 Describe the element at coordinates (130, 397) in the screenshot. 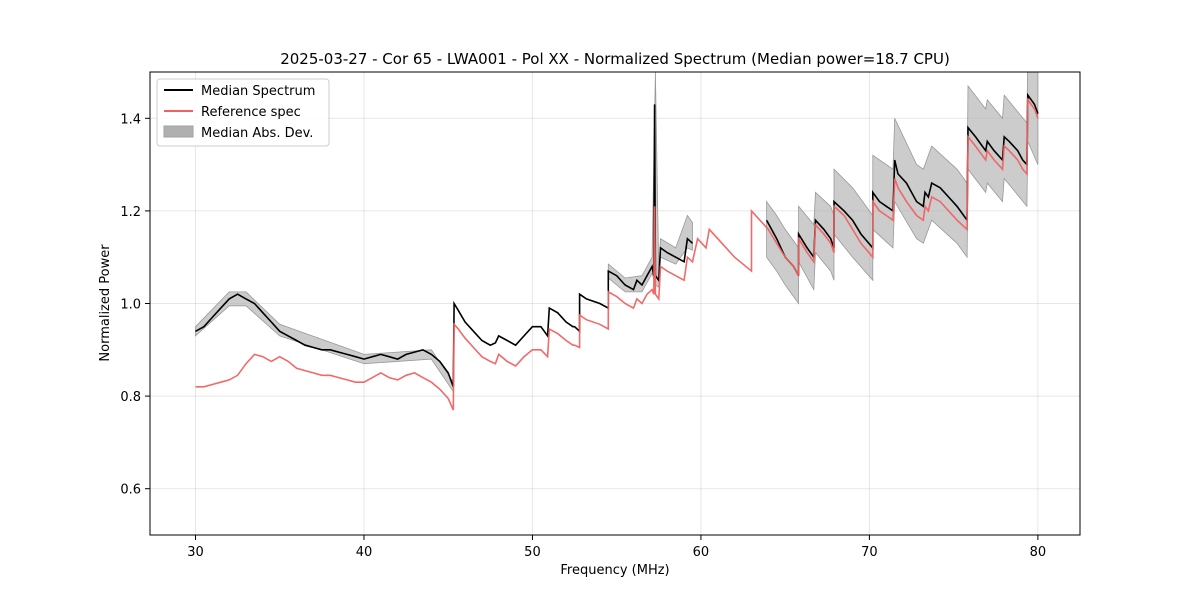

I see `y-tick-label: 0.8` at that location.